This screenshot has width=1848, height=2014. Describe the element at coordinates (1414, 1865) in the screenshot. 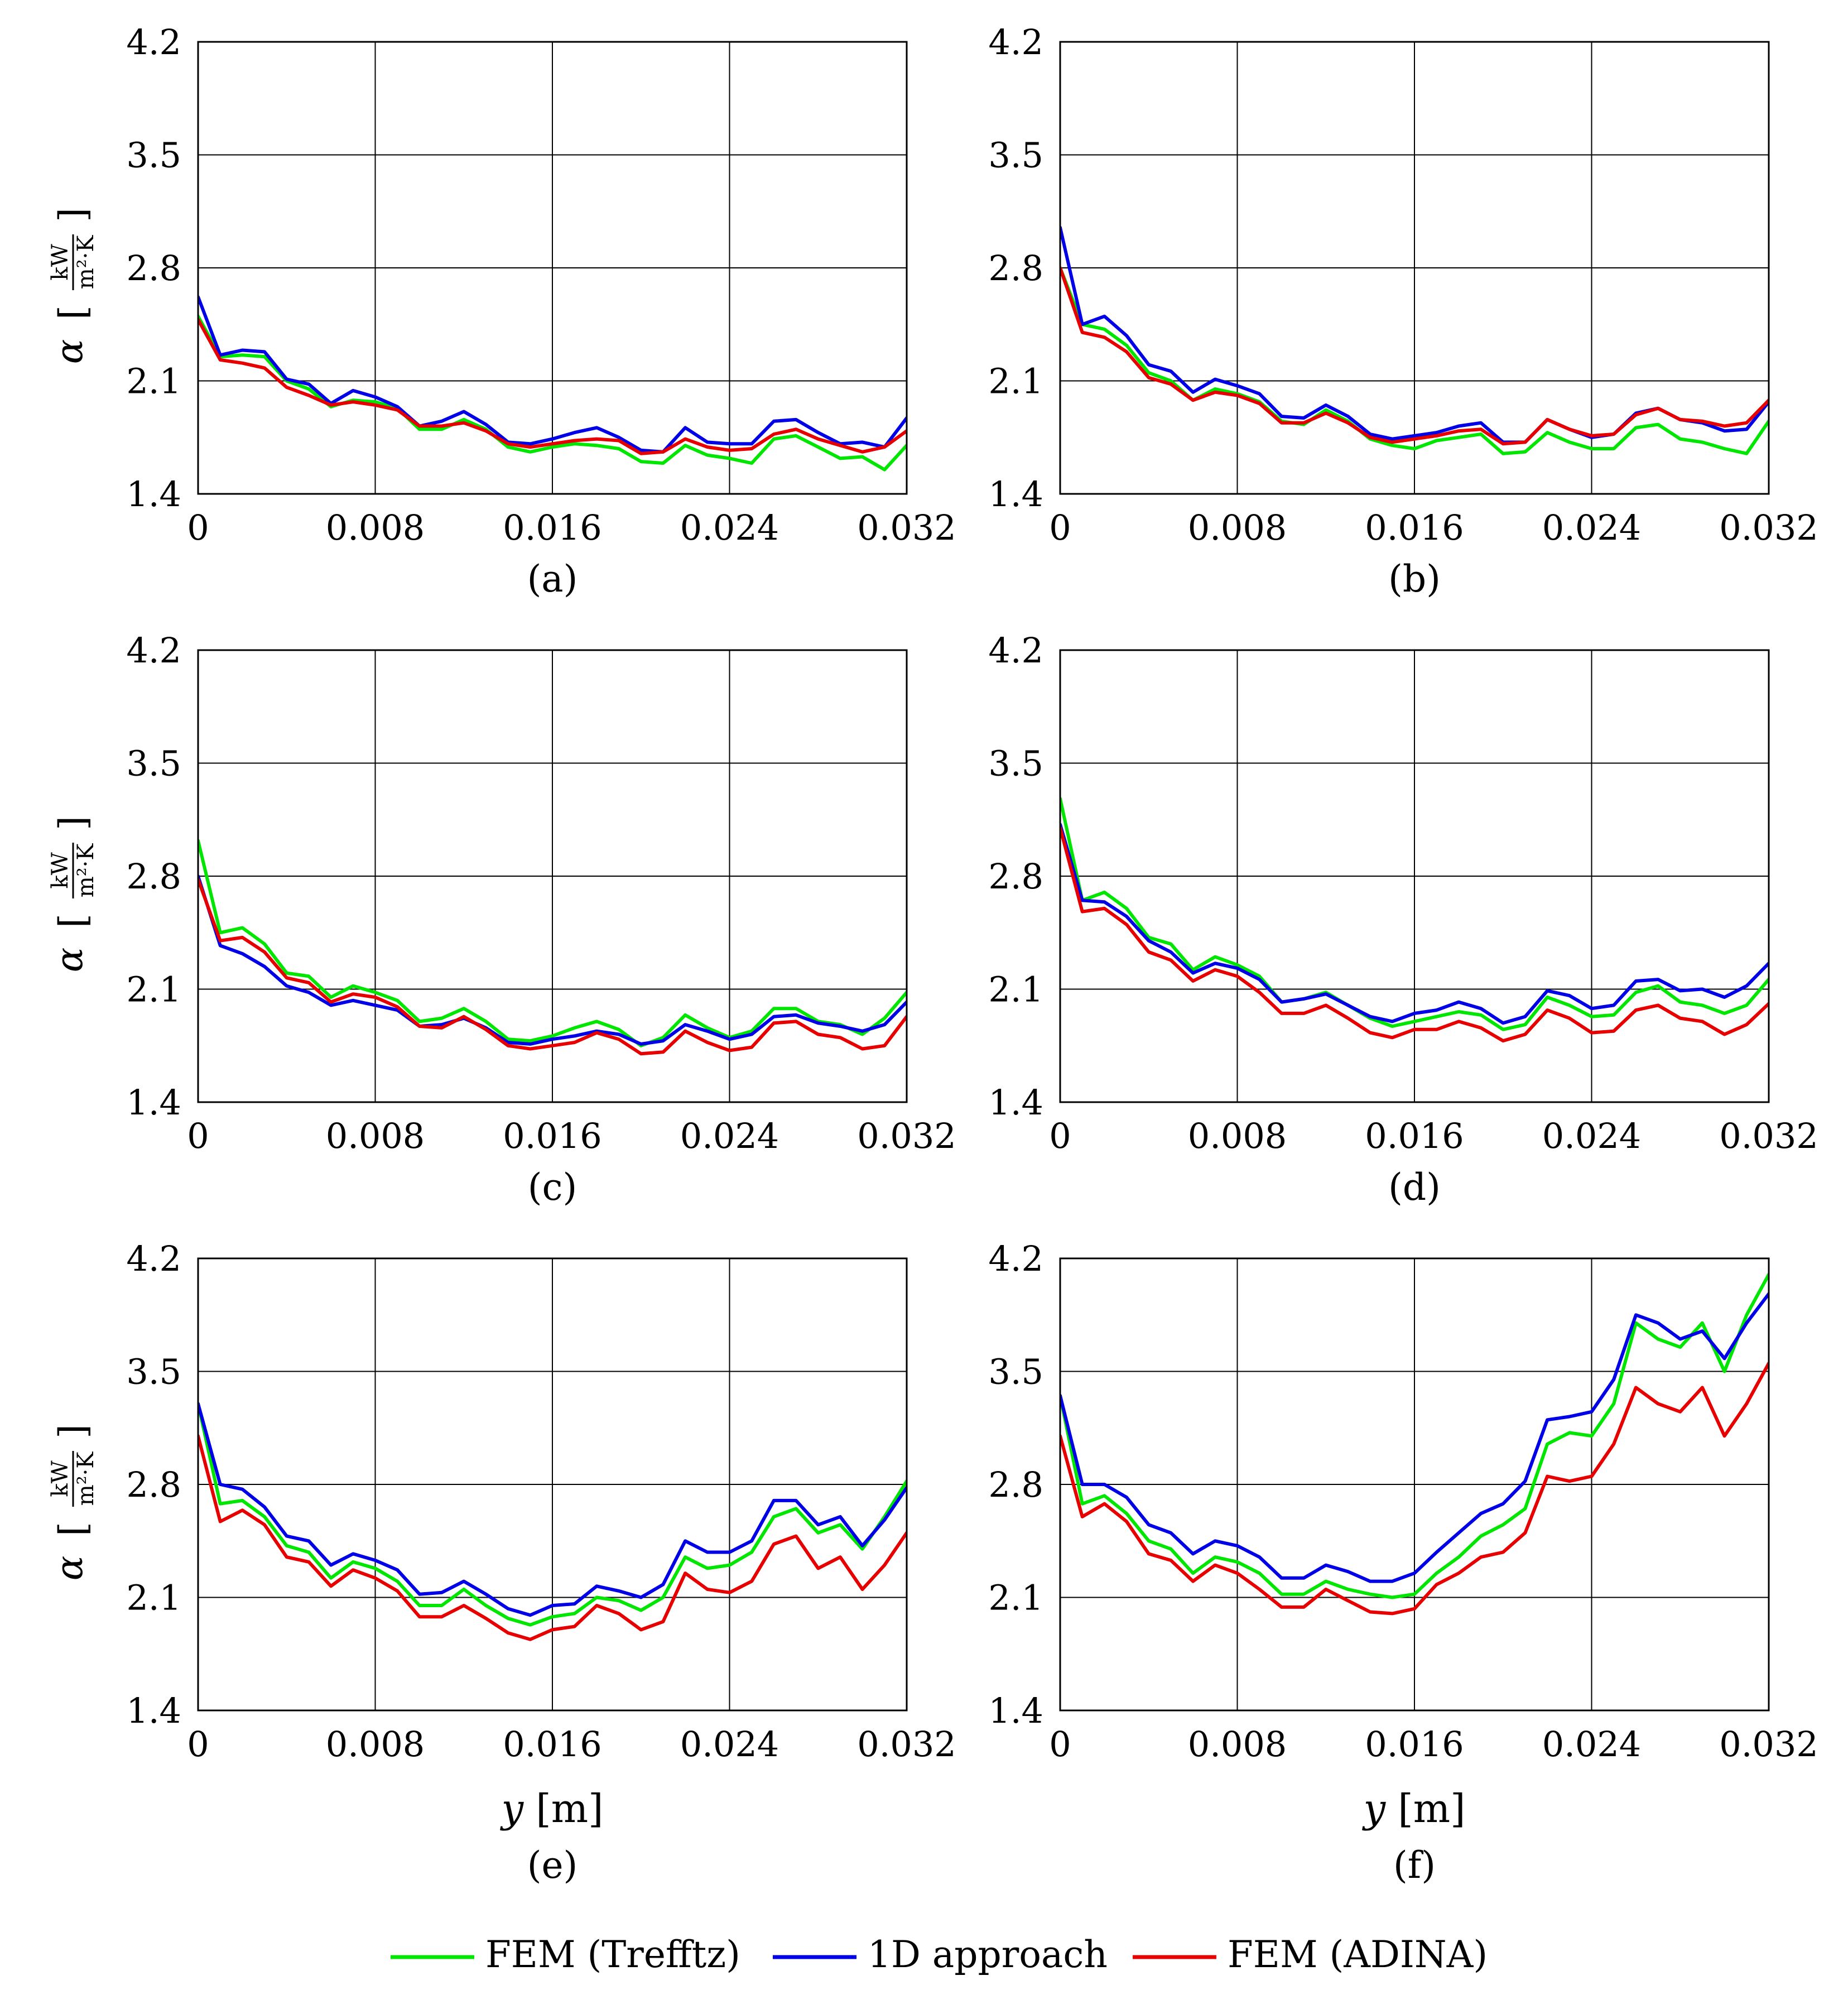

I see `panel-caption: (f)` at that location.